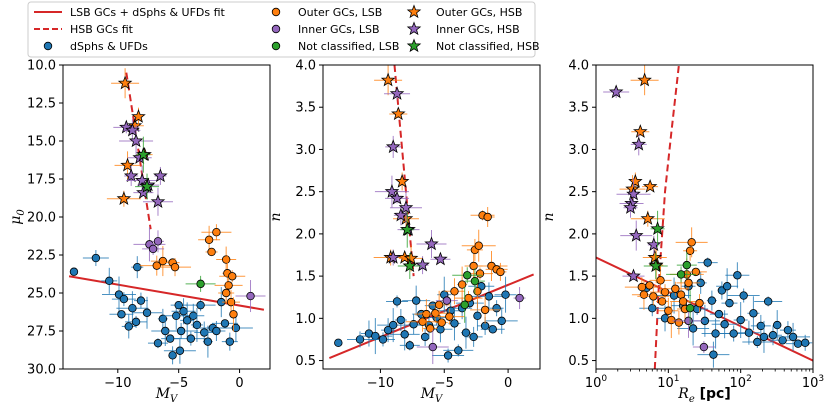 This screenshot has height=407, width=830. I want to click on x-axis-label-unit: [pc], so click(713, 394).